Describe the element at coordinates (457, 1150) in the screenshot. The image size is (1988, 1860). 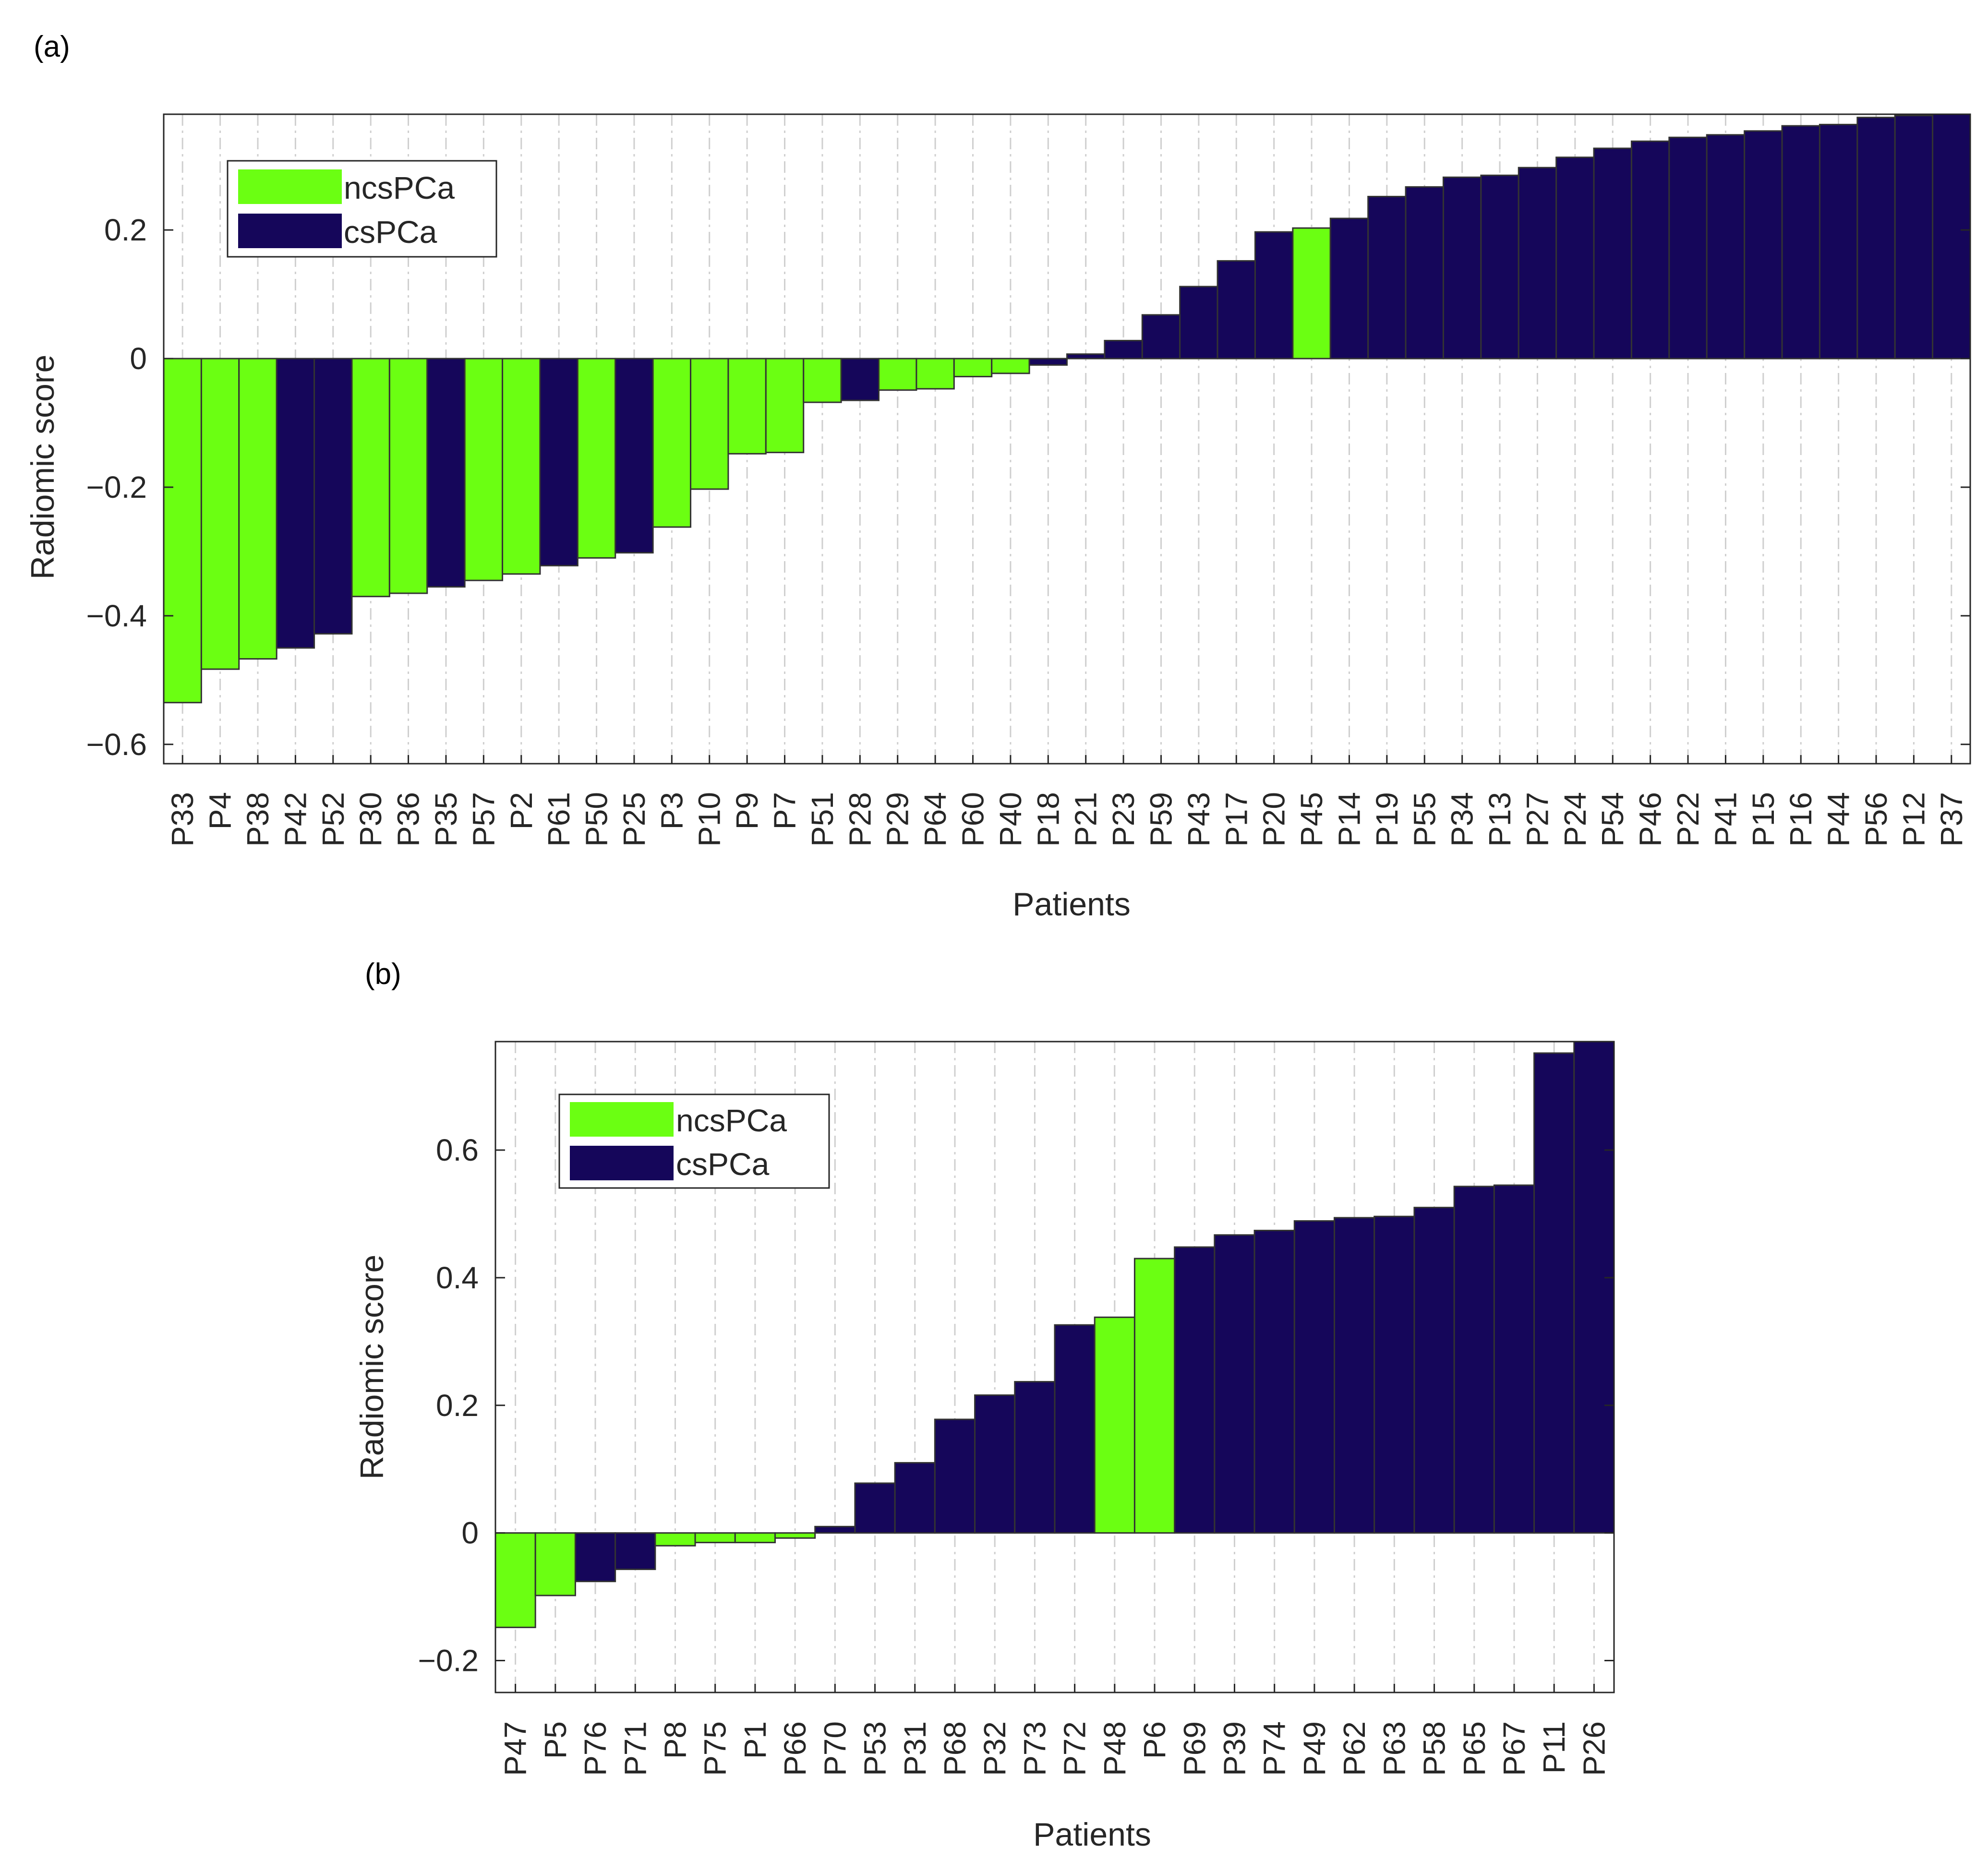
I see `y-tick-label: 0.6` at that location.